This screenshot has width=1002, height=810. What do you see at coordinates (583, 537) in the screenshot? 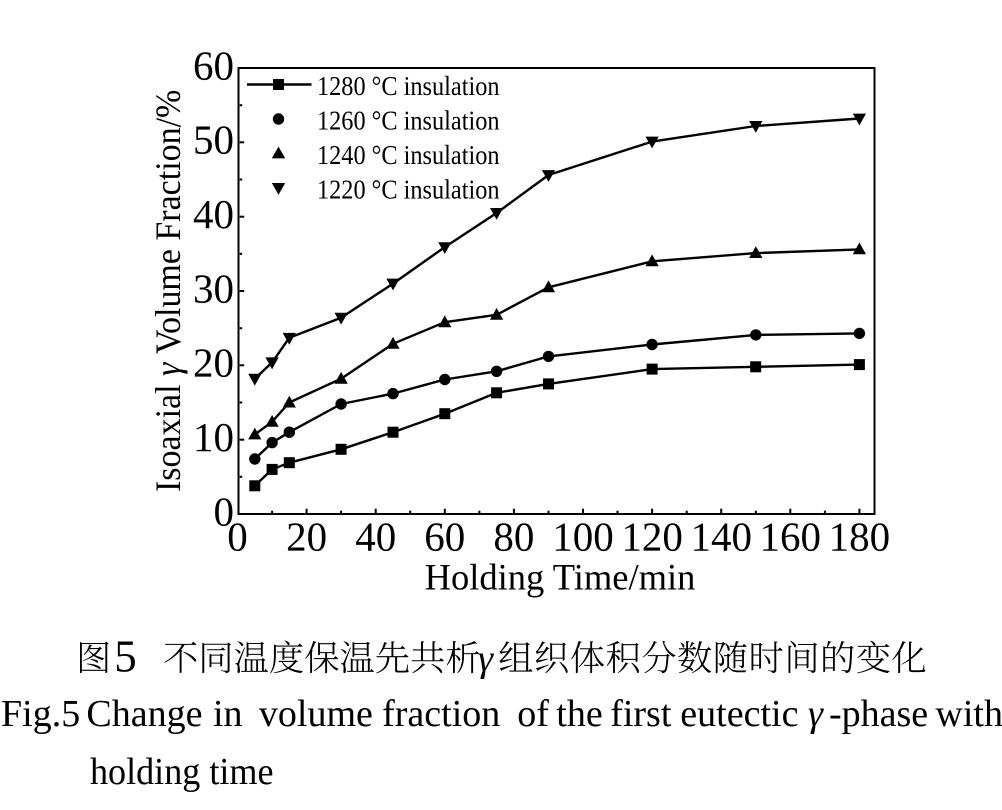
I see `svg-text: 100` at bounding box center [583, 537].